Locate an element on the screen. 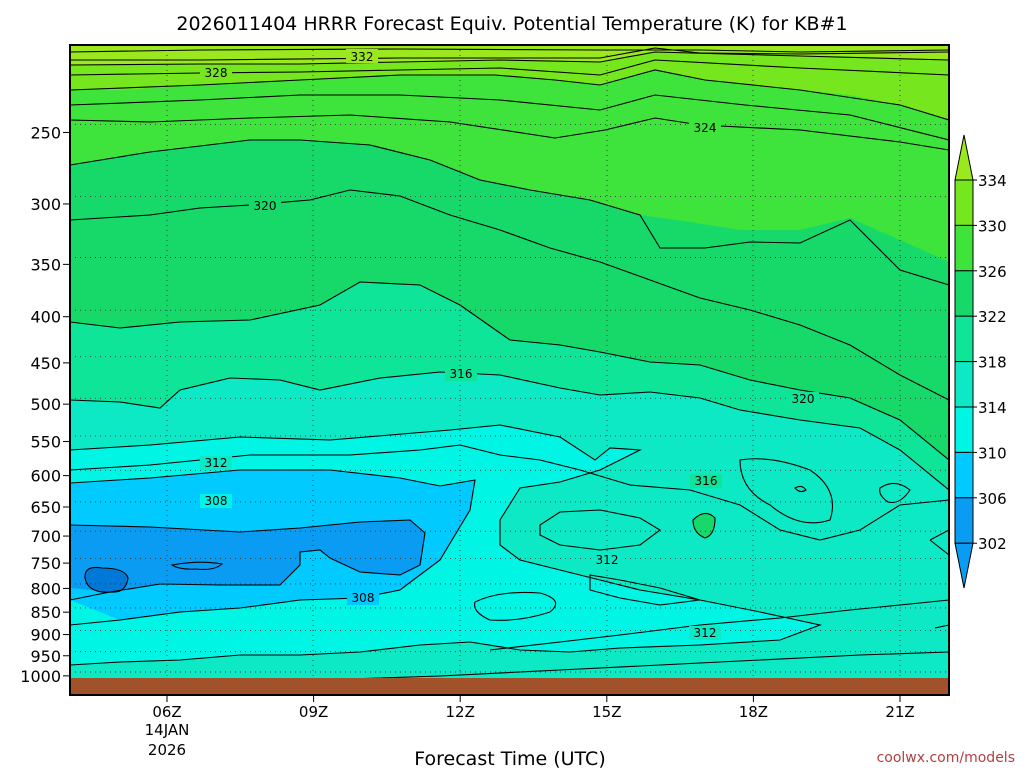  contour-label-308b: 308 is located at coordinates (363, 598).